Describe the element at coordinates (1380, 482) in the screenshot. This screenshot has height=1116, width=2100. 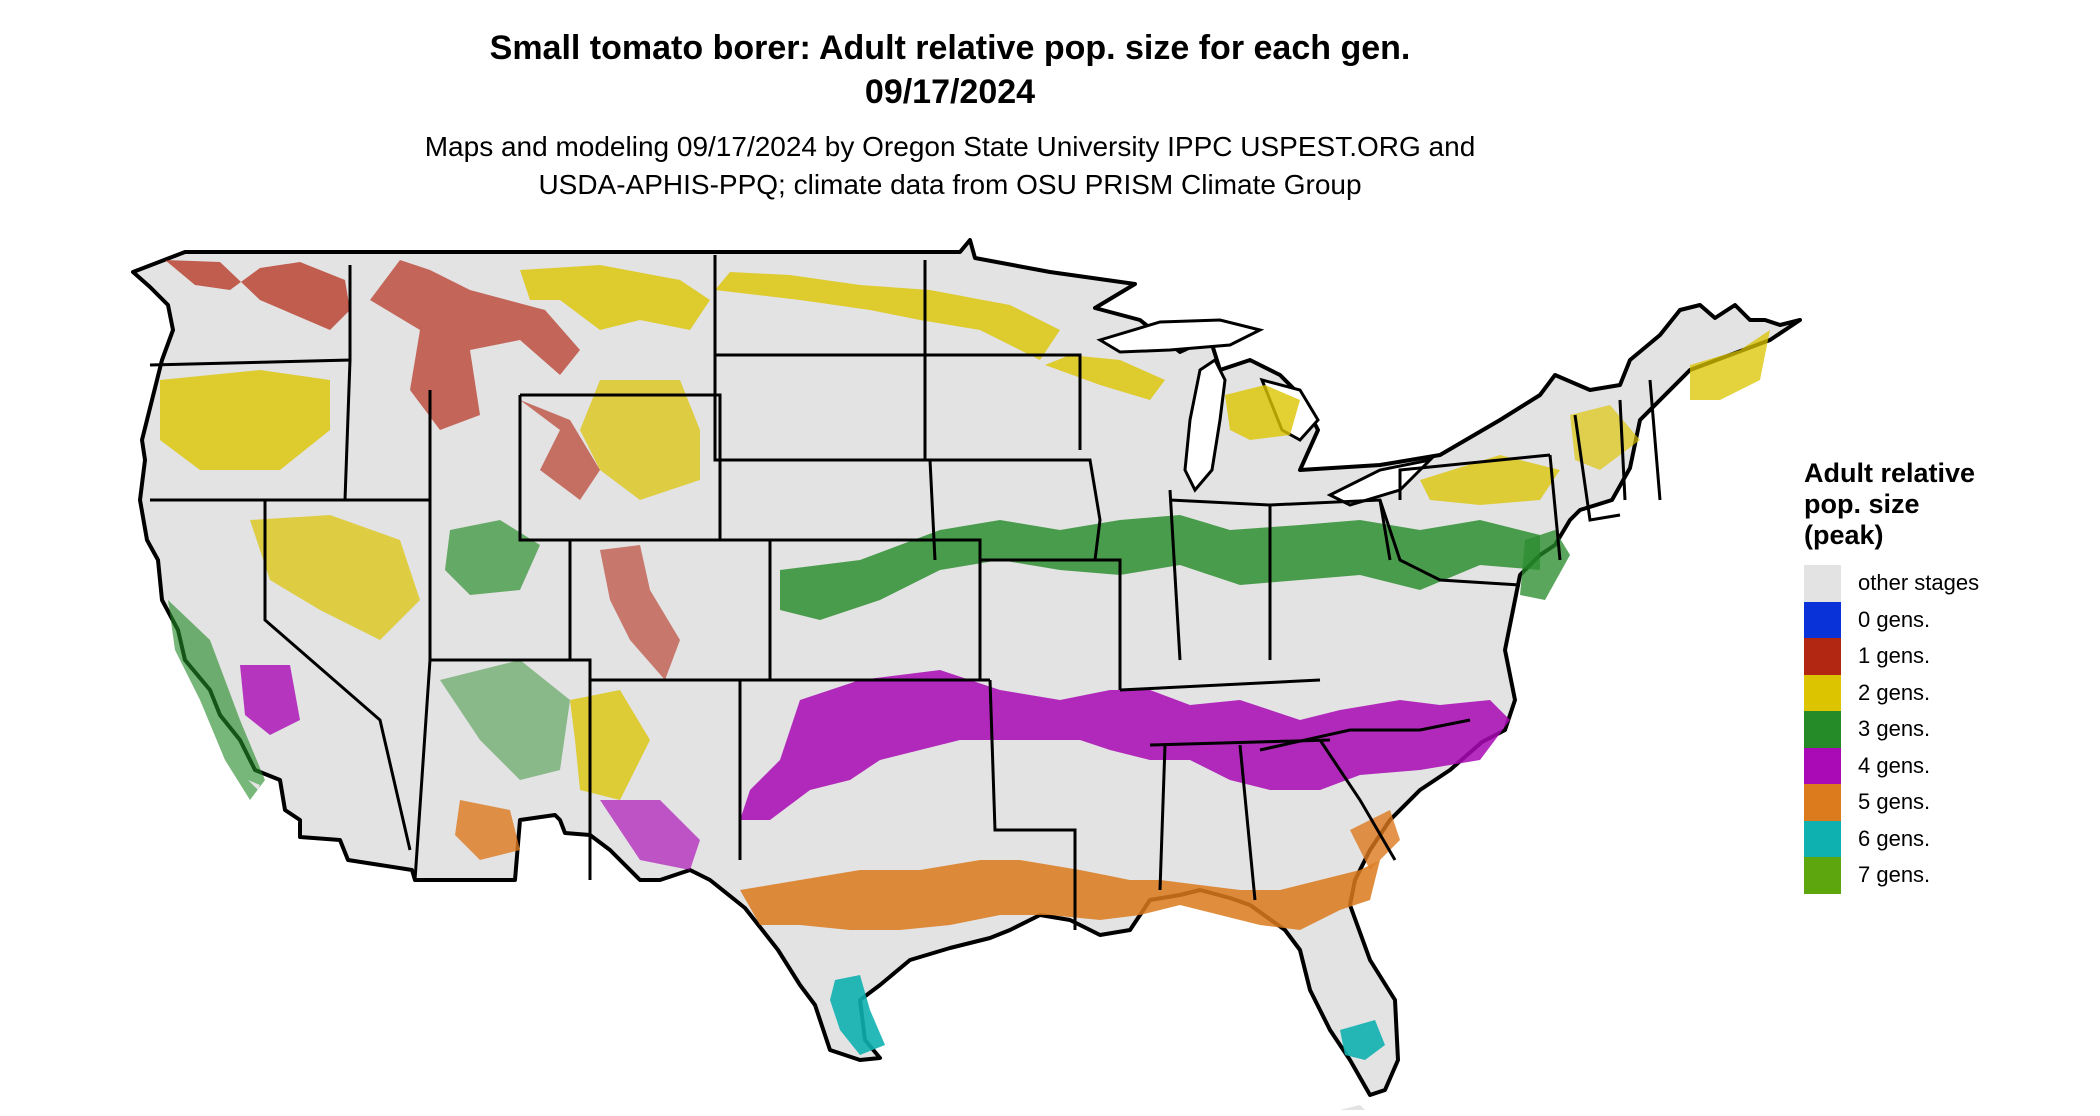
I see `lake-erie` at that location.